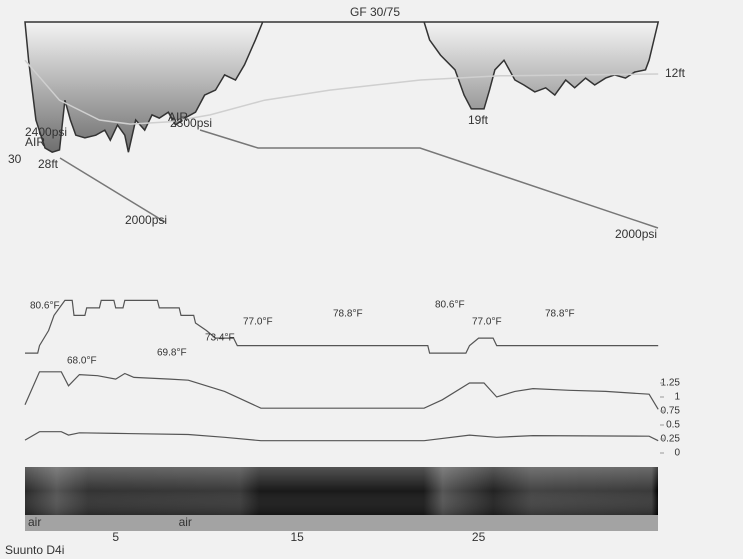  Describe the element at coordinates (671, 383) in the screenshot. I see `y-tick-label: 1.25` at that location.